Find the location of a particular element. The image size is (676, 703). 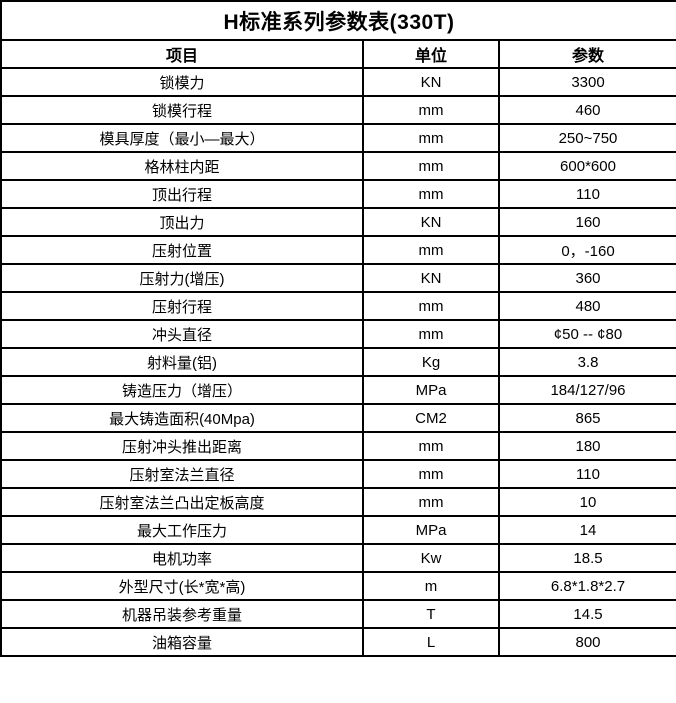

unit-cell: Kg is located at coordinates (431, 362).